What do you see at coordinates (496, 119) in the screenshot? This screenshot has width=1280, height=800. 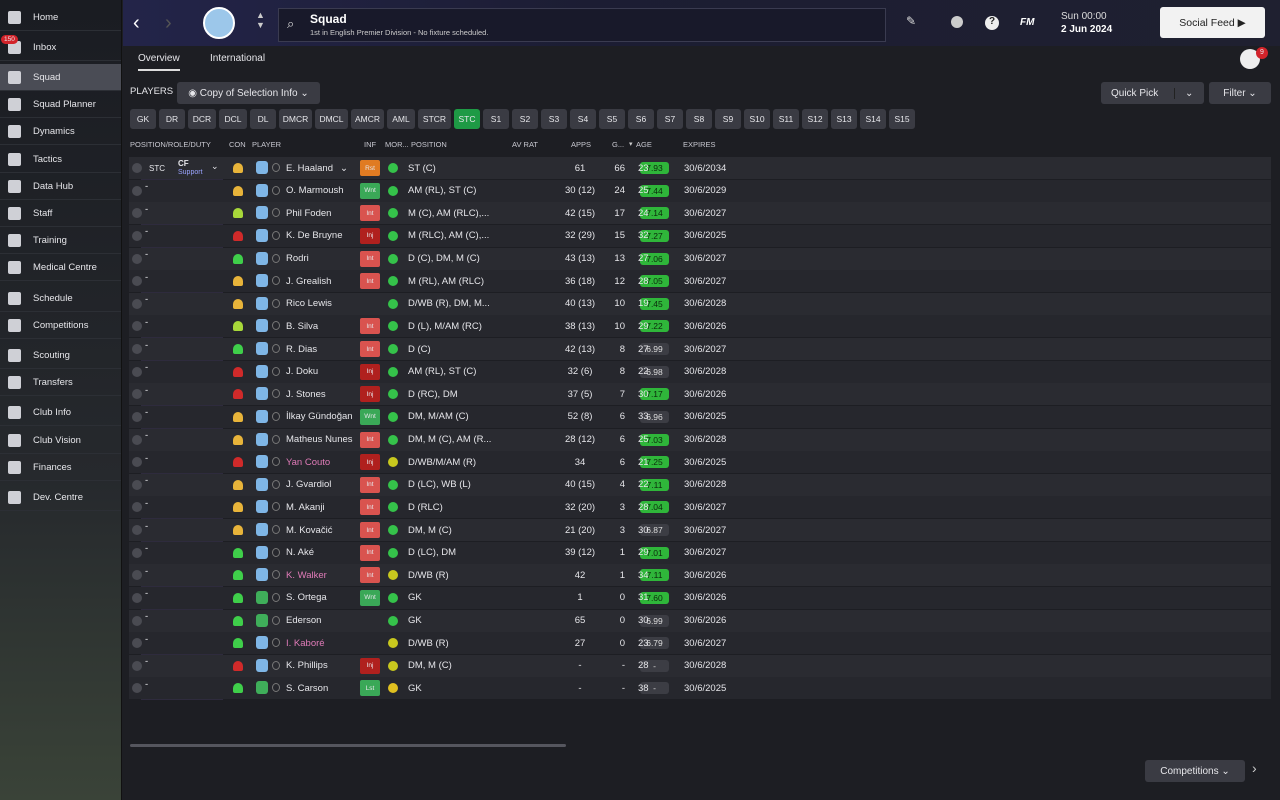 I see `position-chip: S1` at bounding box center [496, 119].